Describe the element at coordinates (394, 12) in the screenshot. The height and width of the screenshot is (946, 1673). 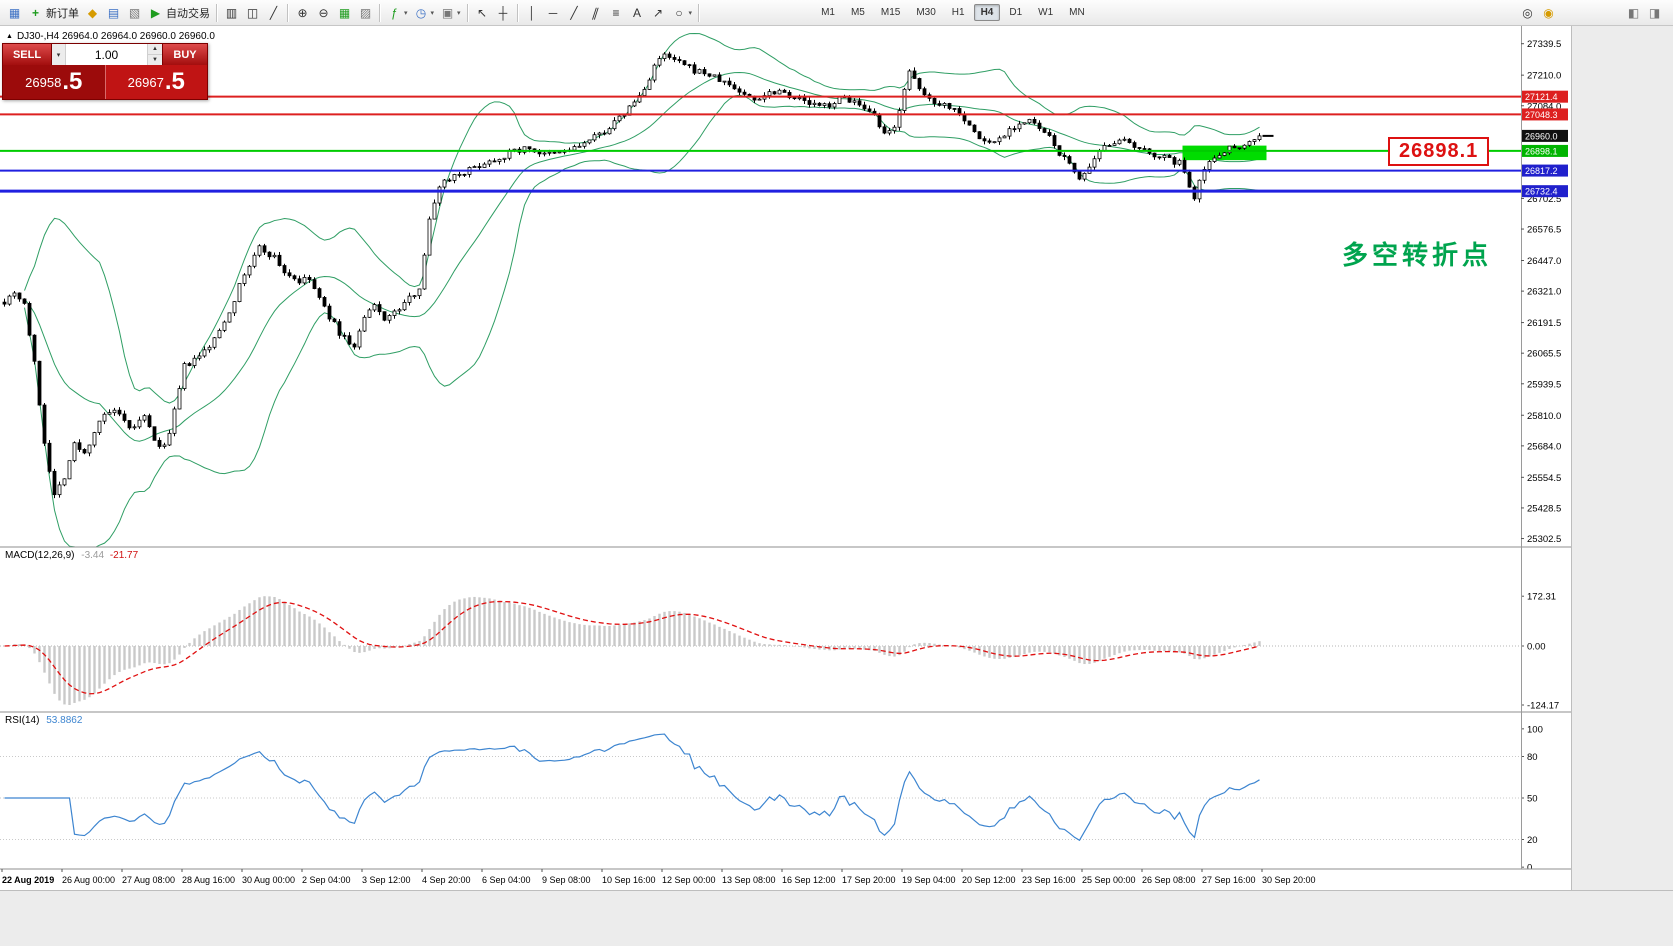
I see `indicators-icon: ƒ` at that location.